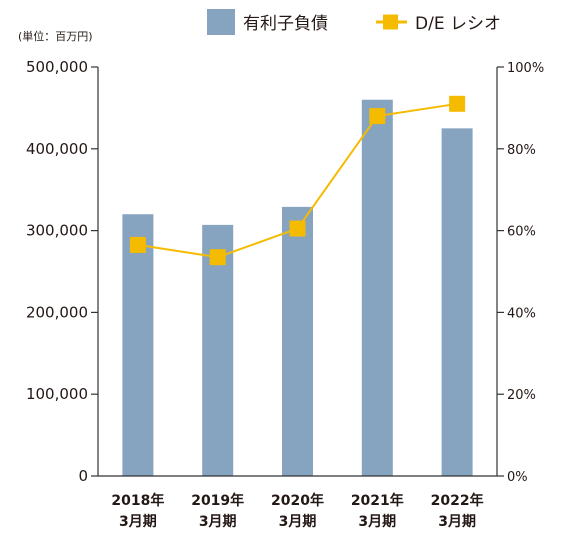 The width and height of the screenshot is (581, 543). I want to click on legend-bar-label: 有利子負債, so click(285, 24).